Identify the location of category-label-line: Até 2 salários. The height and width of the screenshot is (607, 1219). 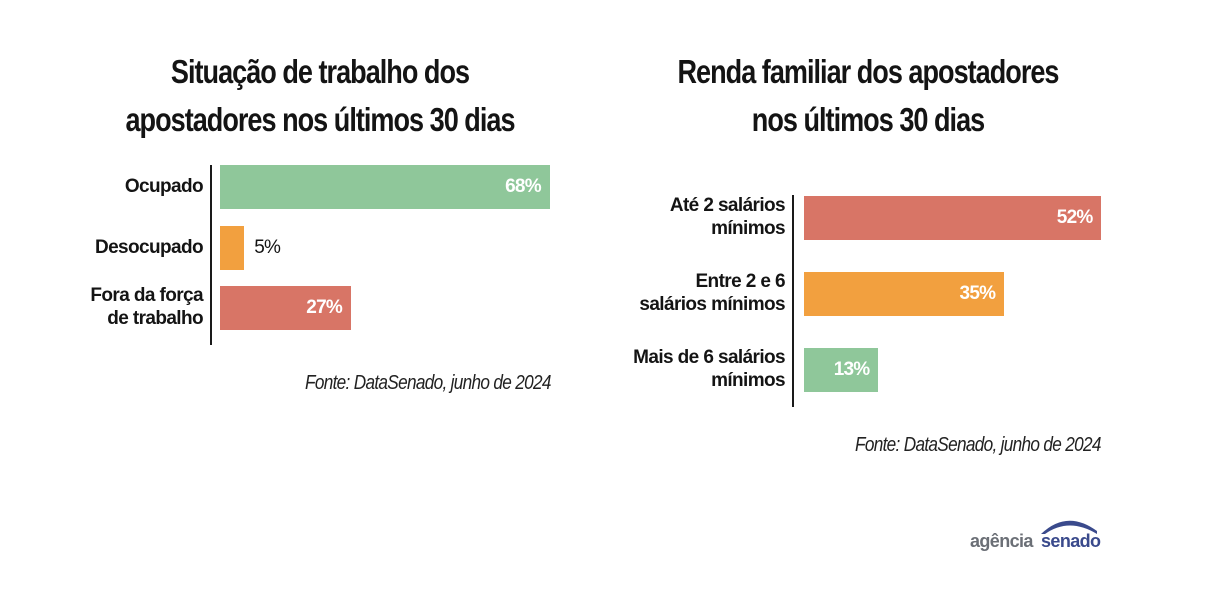
(727, 205).